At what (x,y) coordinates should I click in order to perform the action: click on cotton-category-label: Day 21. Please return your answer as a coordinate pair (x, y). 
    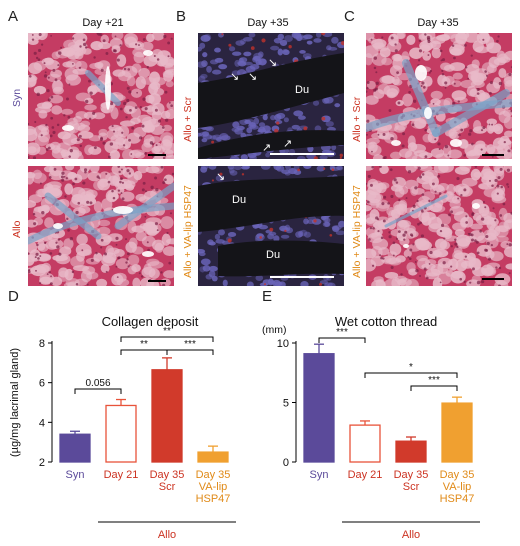
    Looking at the image, I should click on (365, 475).